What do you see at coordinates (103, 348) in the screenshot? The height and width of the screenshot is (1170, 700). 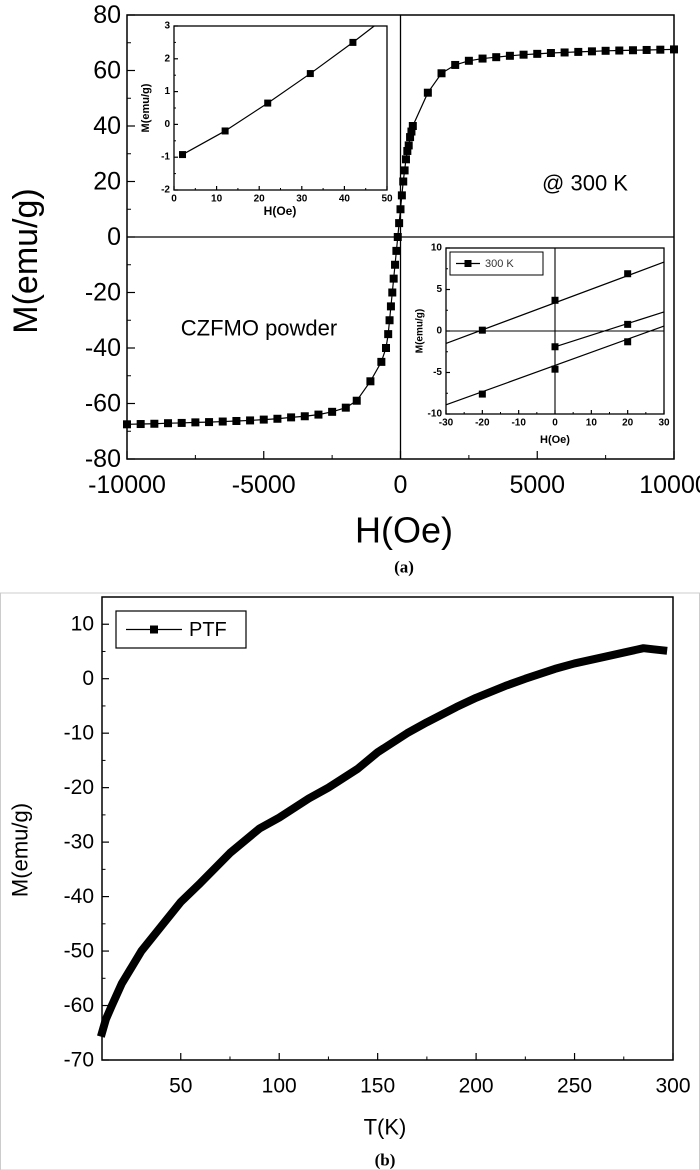 I see `main-y-tick-label: -40` at bounding box center [103, 348].